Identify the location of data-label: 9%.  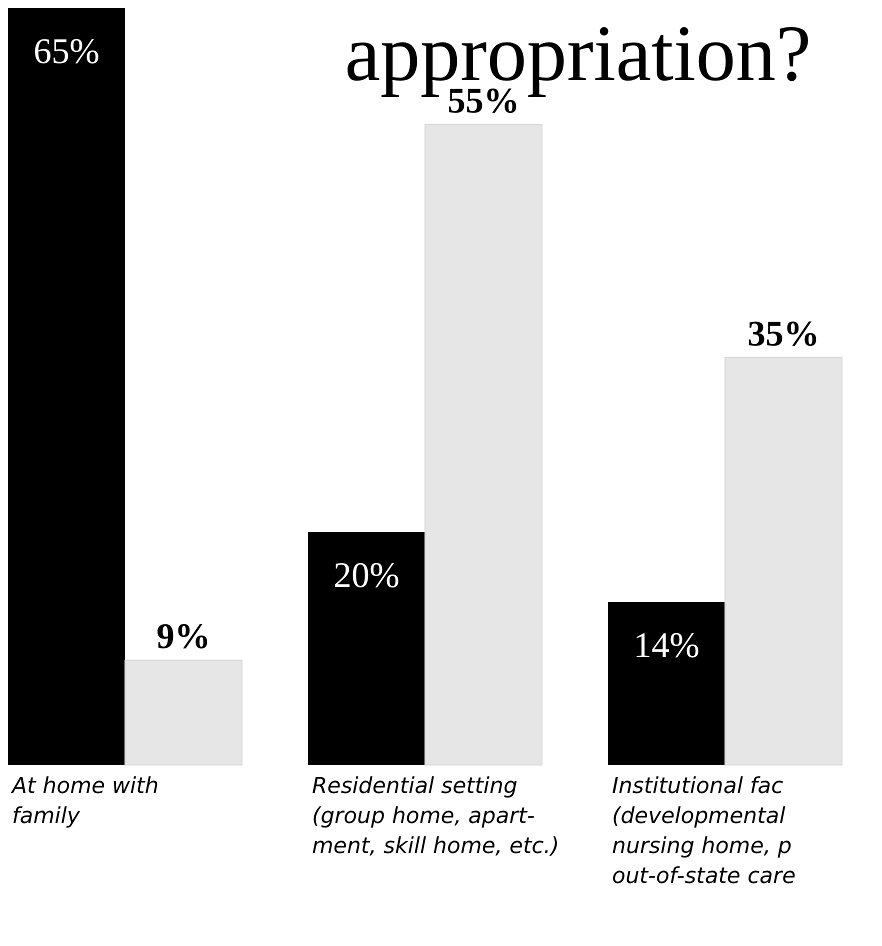
(183, 636).